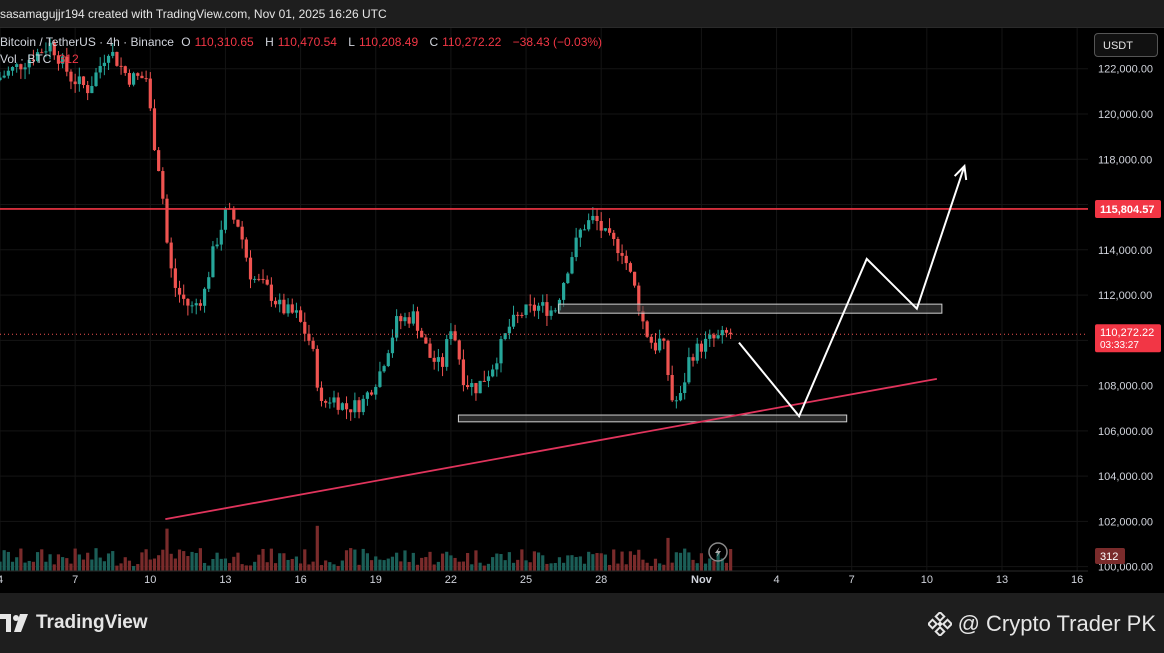 The image size is (1164, 653). What do you see at coordinates (718, 552) in the screenshot?
I see `replay-icon` at bounding box center [718, 552].